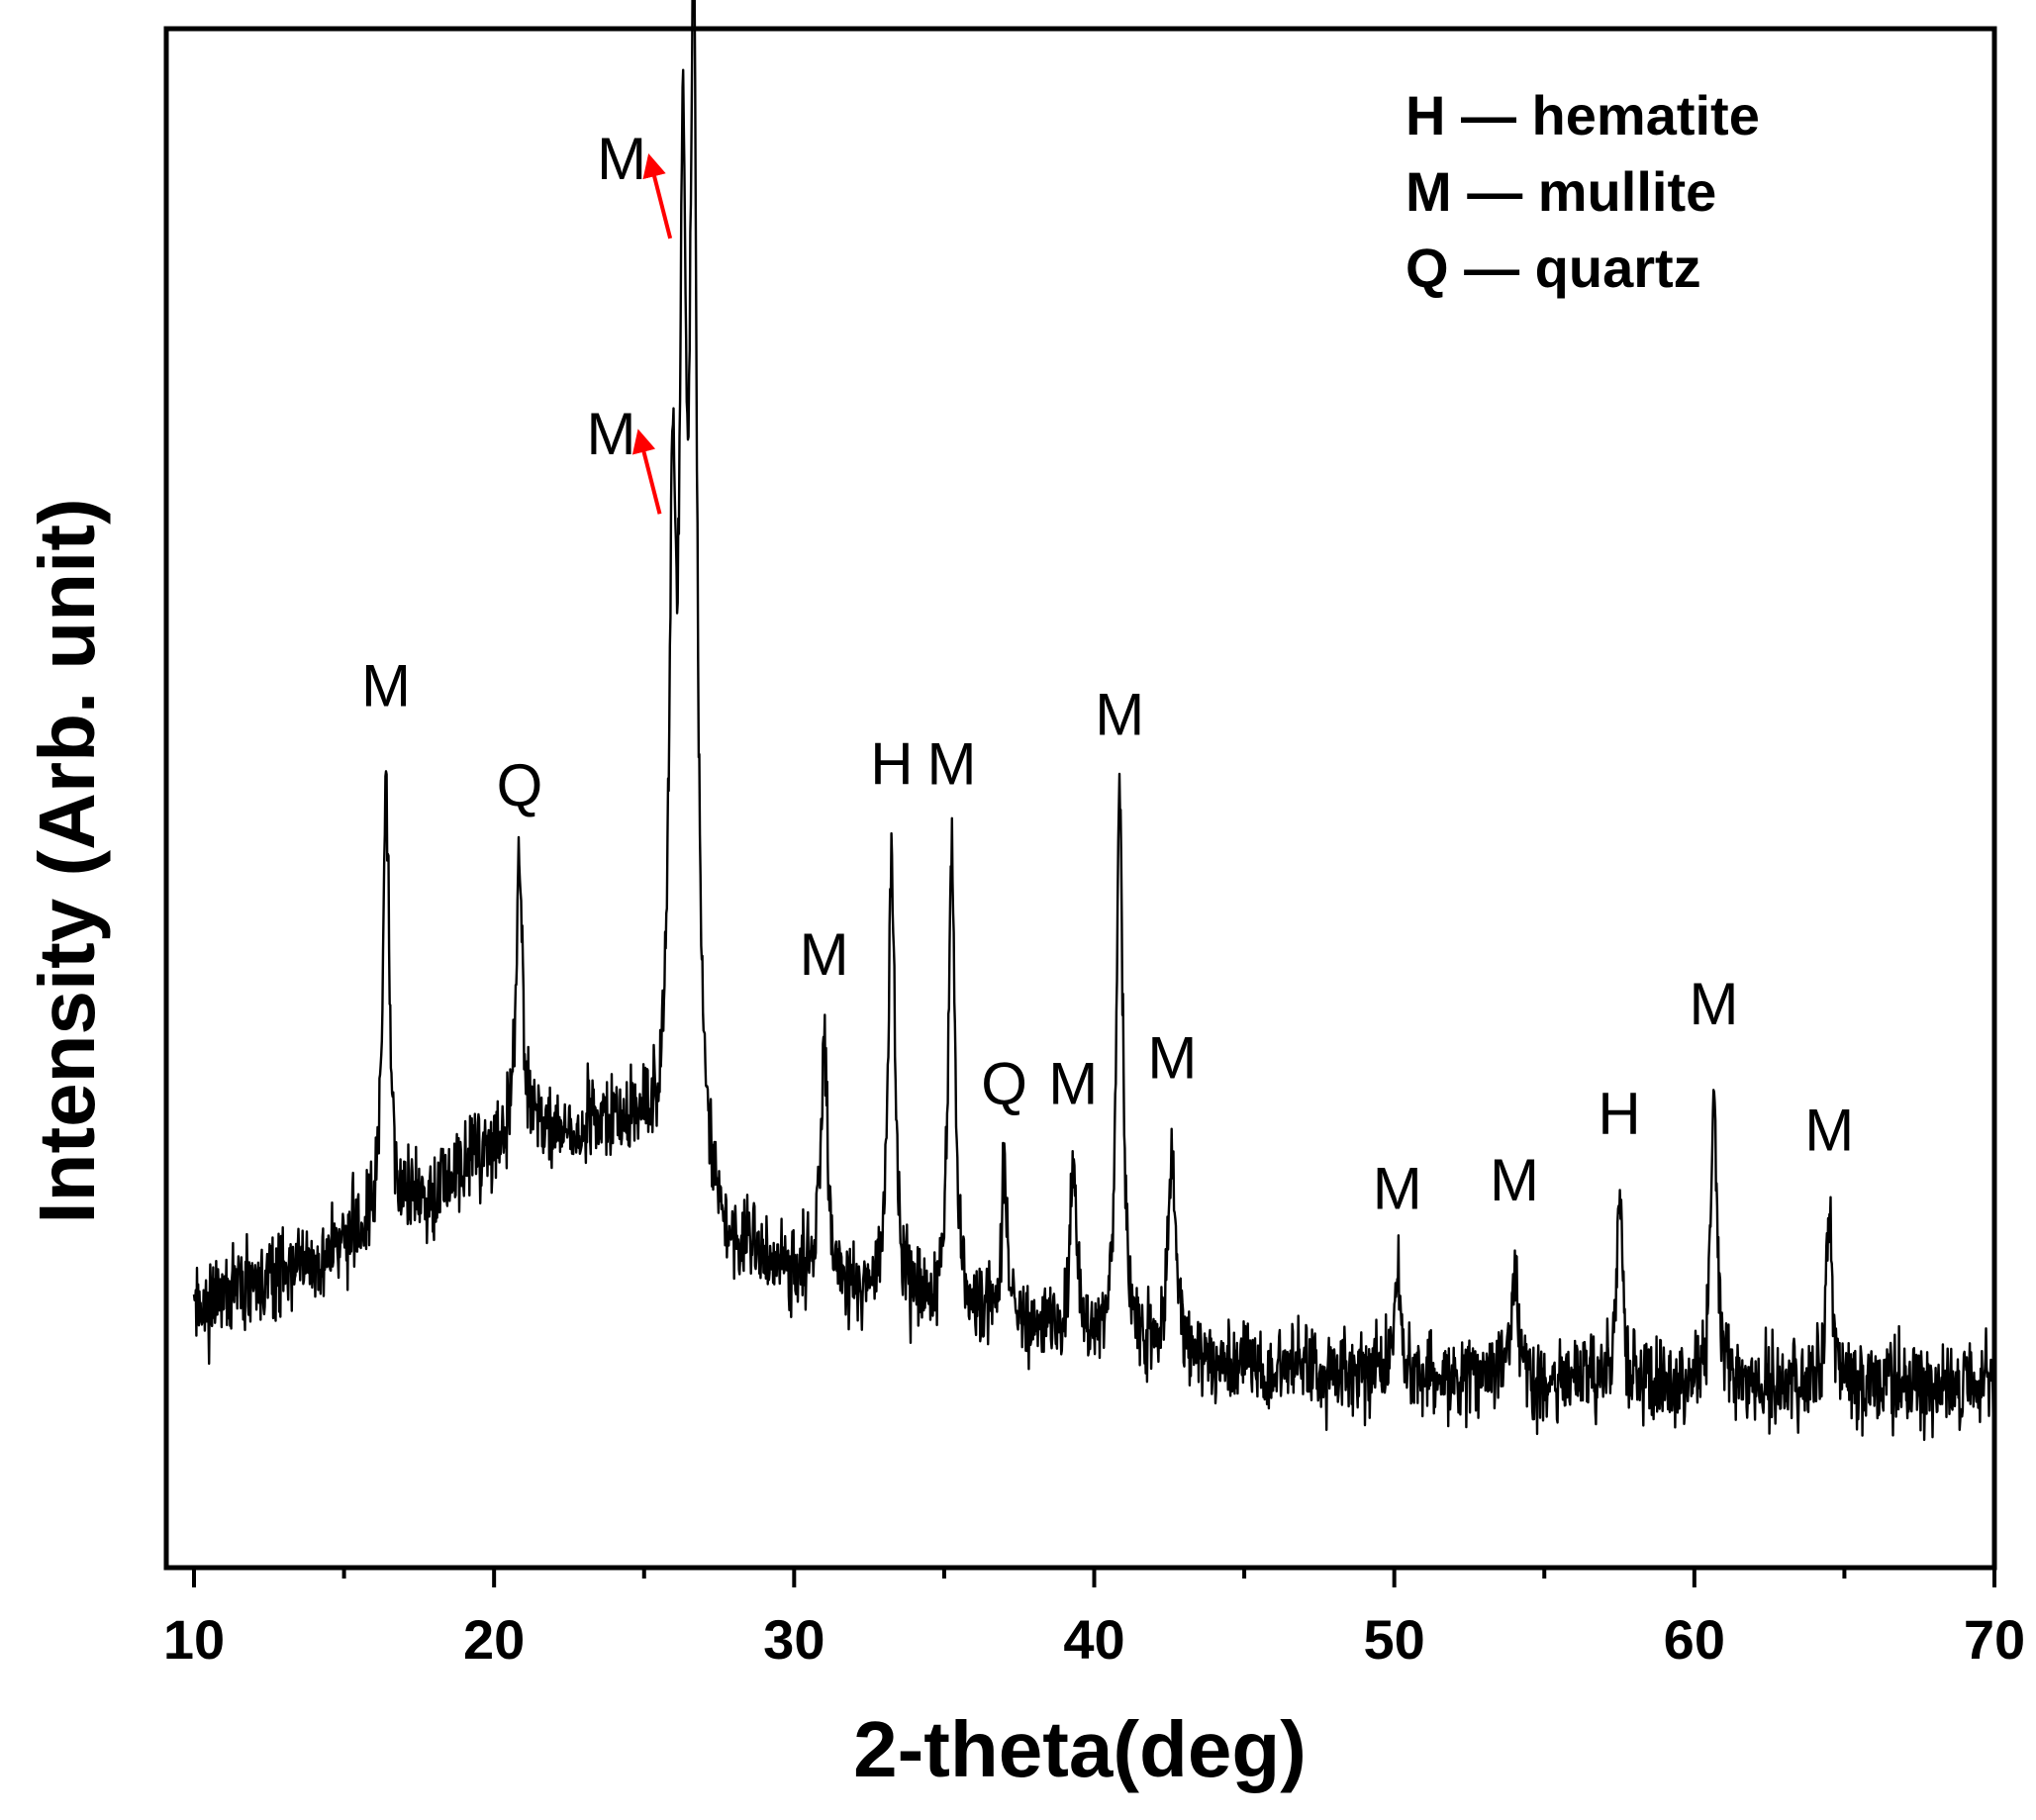 The width and height of the screenshot is (2036, 1820). Describe the element at coordinates (1119, 714) in the screenshot. I see `peak-label-10: M` at that location.